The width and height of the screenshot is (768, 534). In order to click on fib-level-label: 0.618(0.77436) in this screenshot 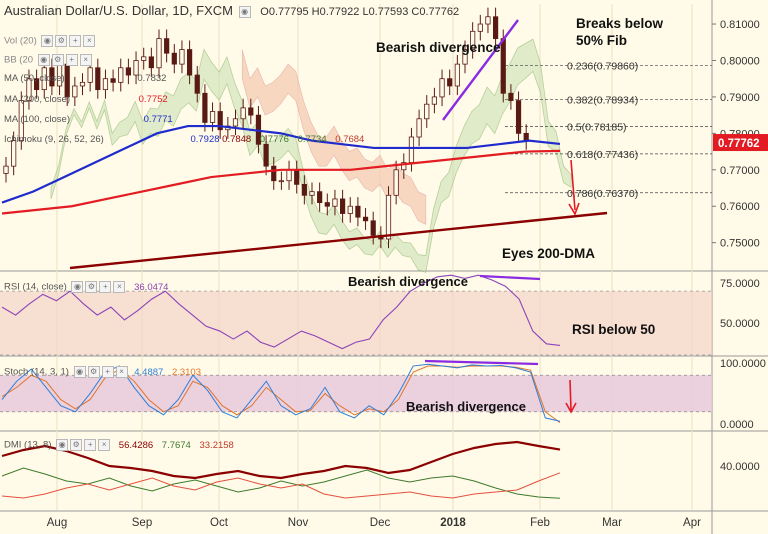, I will do `click(602, 155)`.